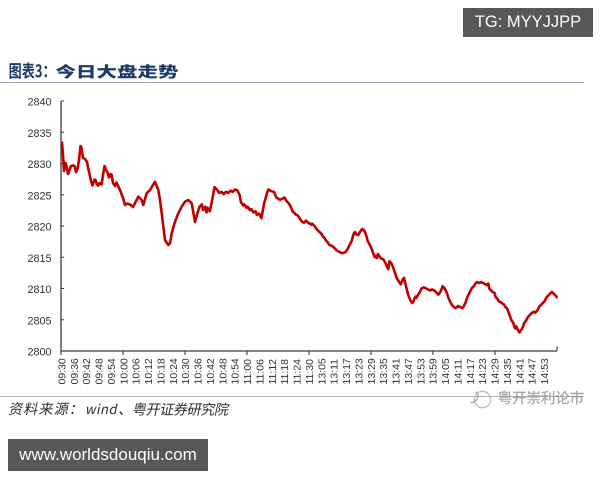 The image size is (600, 480). I want to click on svg-text: 10:42, so click(211, 371).